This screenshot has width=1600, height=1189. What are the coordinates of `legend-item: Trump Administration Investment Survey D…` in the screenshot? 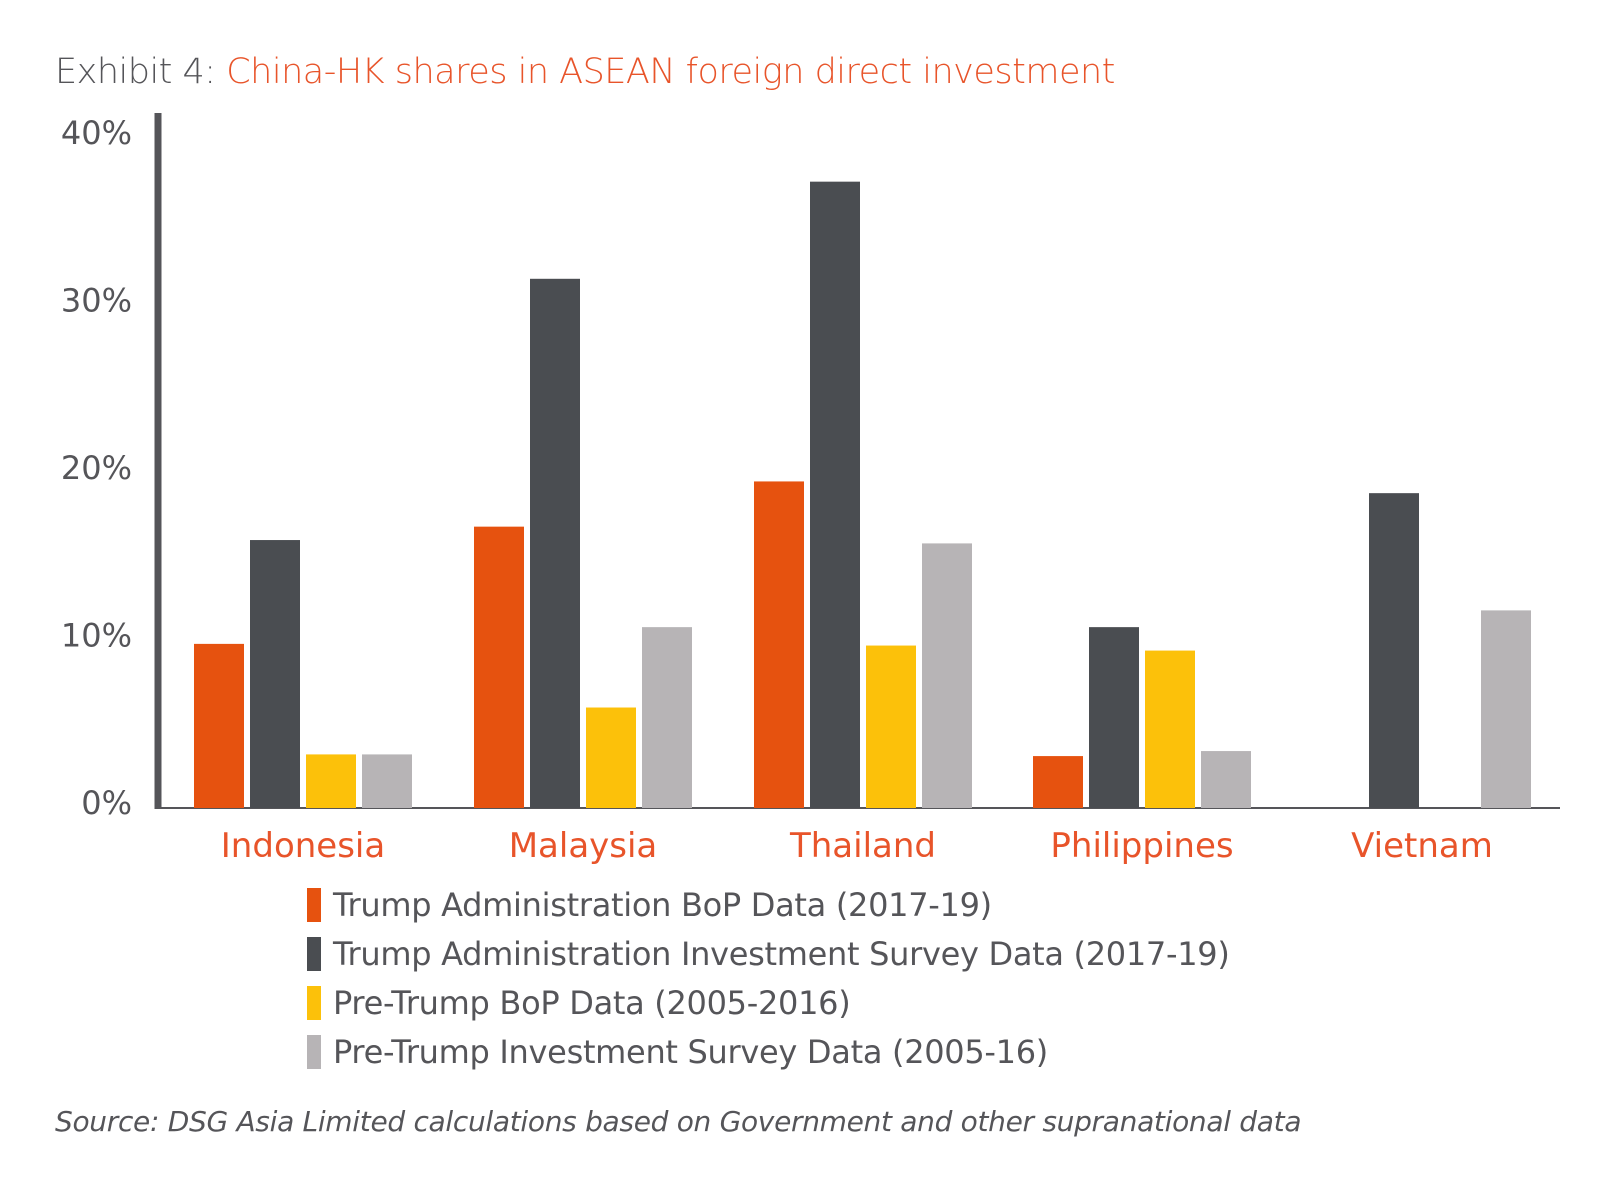 It's located at (768, 953).